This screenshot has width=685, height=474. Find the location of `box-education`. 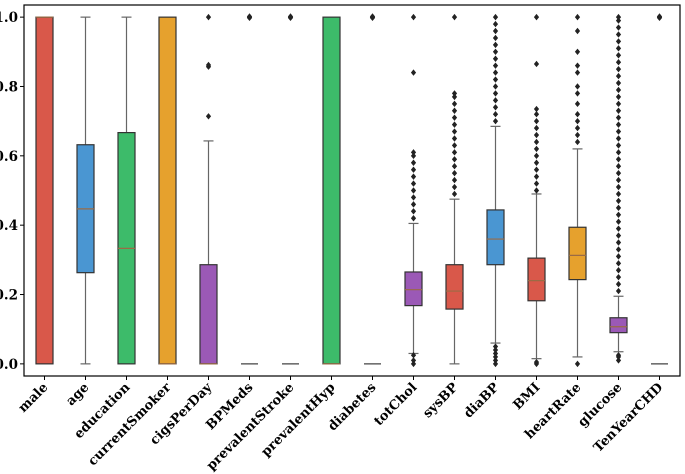

box-education is located at coordinates (126, 190).